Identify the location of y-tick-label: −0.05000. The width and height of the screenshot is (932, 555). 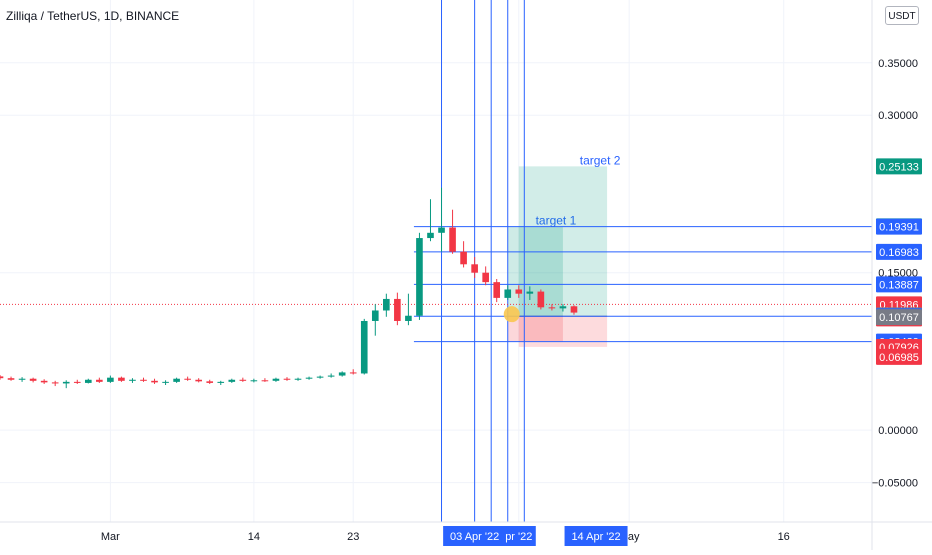
(895, 484).